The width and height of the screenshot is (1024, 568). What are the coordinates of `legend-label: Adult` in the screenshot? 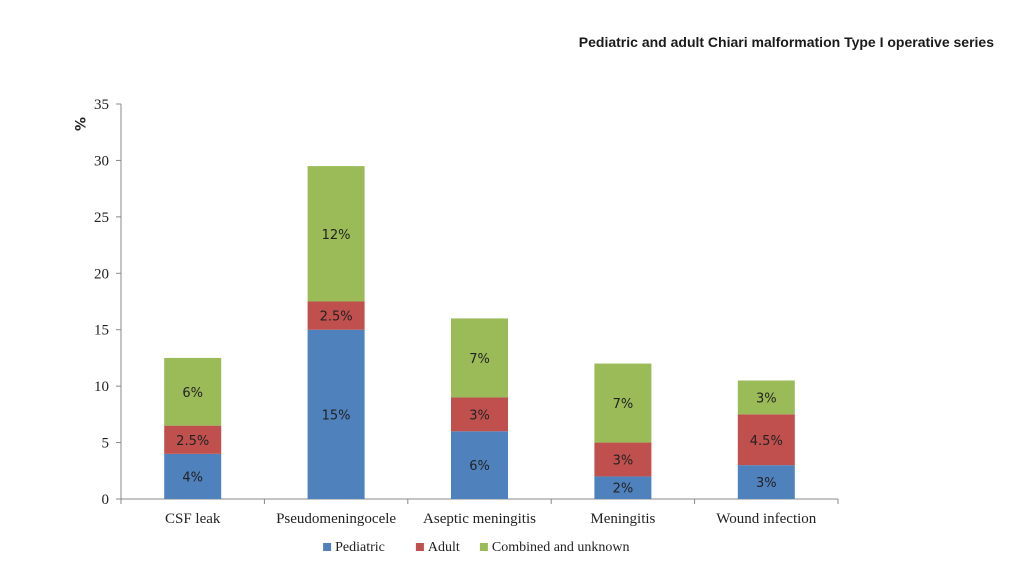 It's located at (444, 547).